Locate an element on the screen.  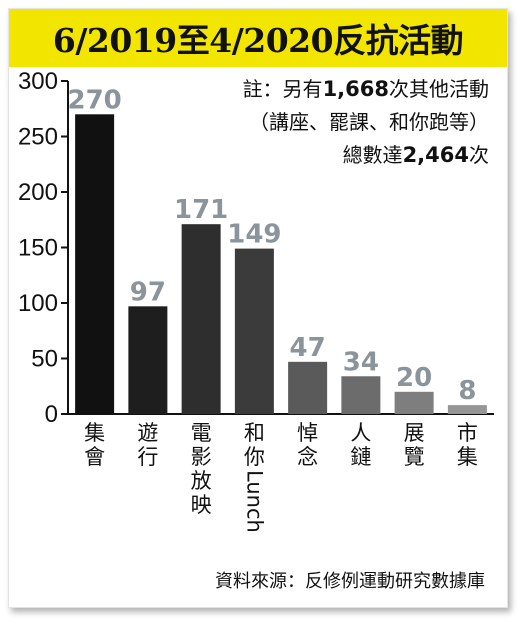
bar-value-label: 34 is located at coordinates (361, 362).